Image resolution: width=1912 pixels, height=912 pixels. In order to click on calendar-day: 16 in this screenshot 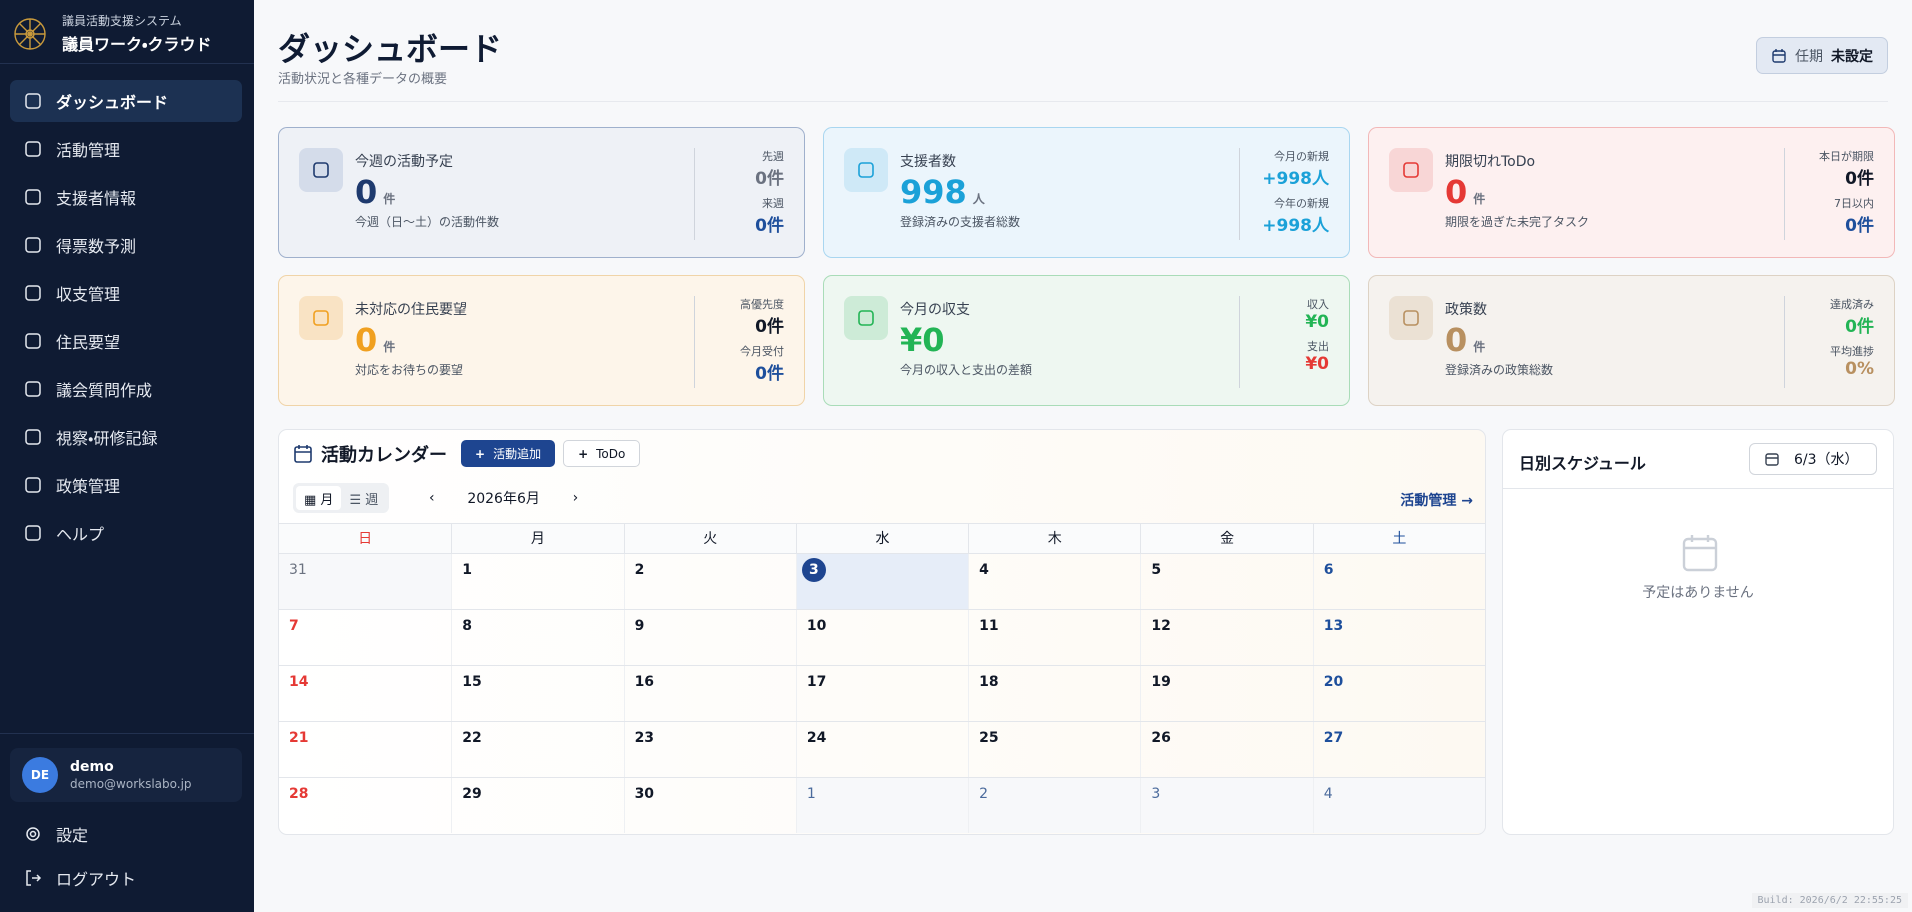, I will do `click(709, 693)`.